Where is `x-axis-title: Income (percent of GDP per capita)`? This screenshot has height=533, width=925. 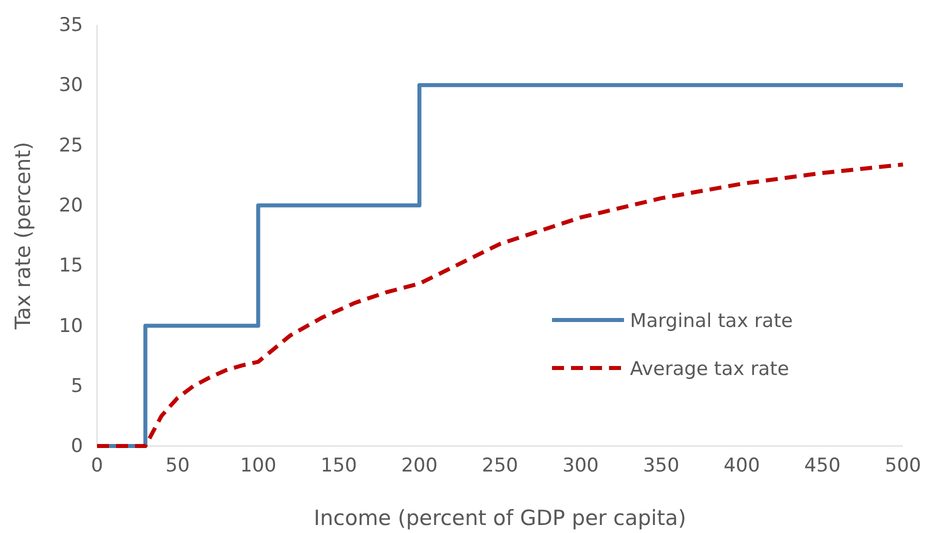
x-axis-title: Income (percent of GDP per capita) is located at coordinates (500, 518).